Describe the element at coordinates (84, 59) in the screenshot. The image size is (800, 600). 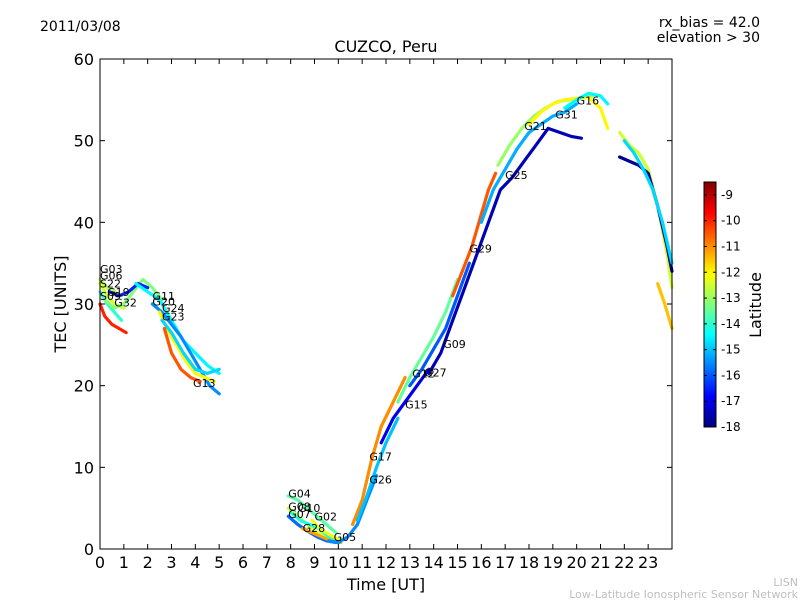
I see `y-tick-label: 60` at that location.